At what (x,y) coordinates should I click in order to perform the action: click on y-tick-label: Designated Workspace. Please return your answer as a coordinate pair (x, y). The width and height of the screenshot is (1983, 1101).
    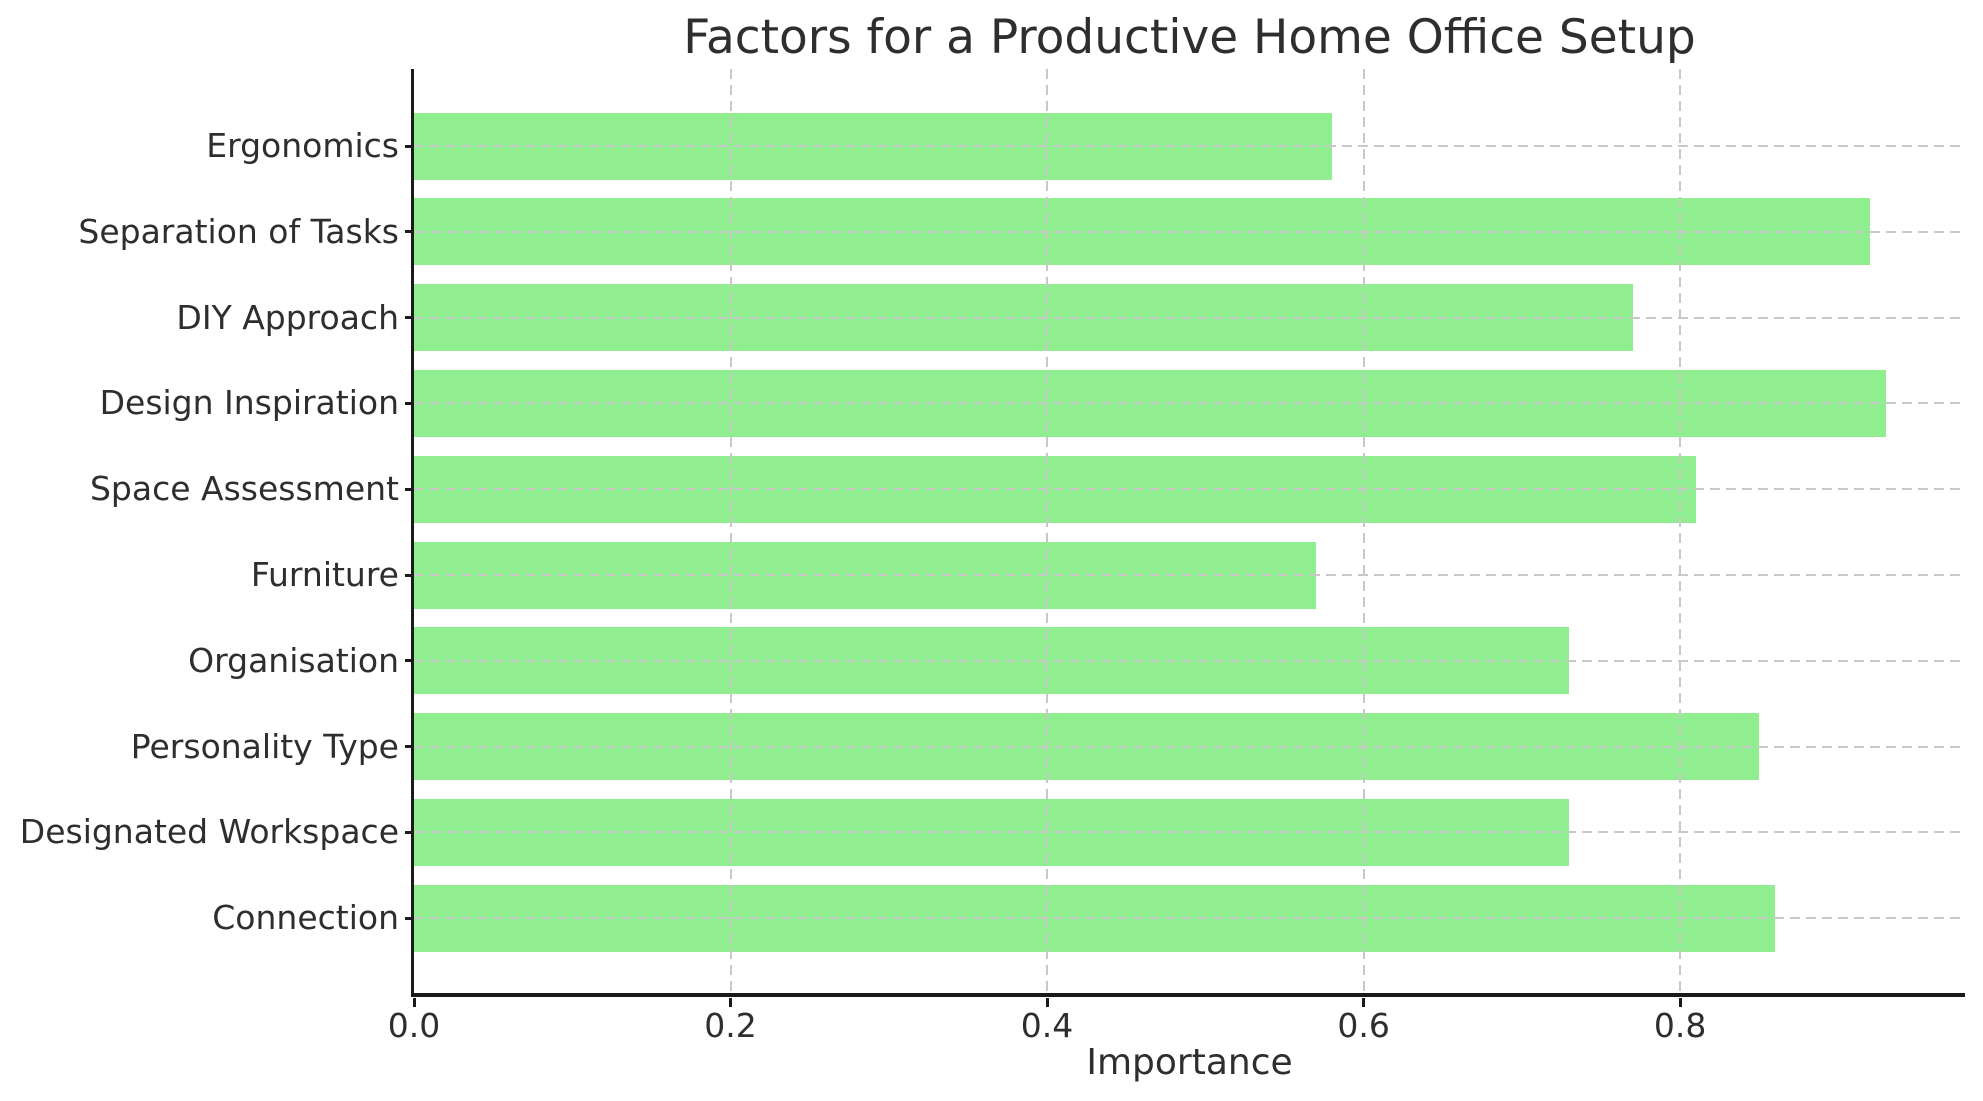
    Looking at the image, I should click on (209, 832).